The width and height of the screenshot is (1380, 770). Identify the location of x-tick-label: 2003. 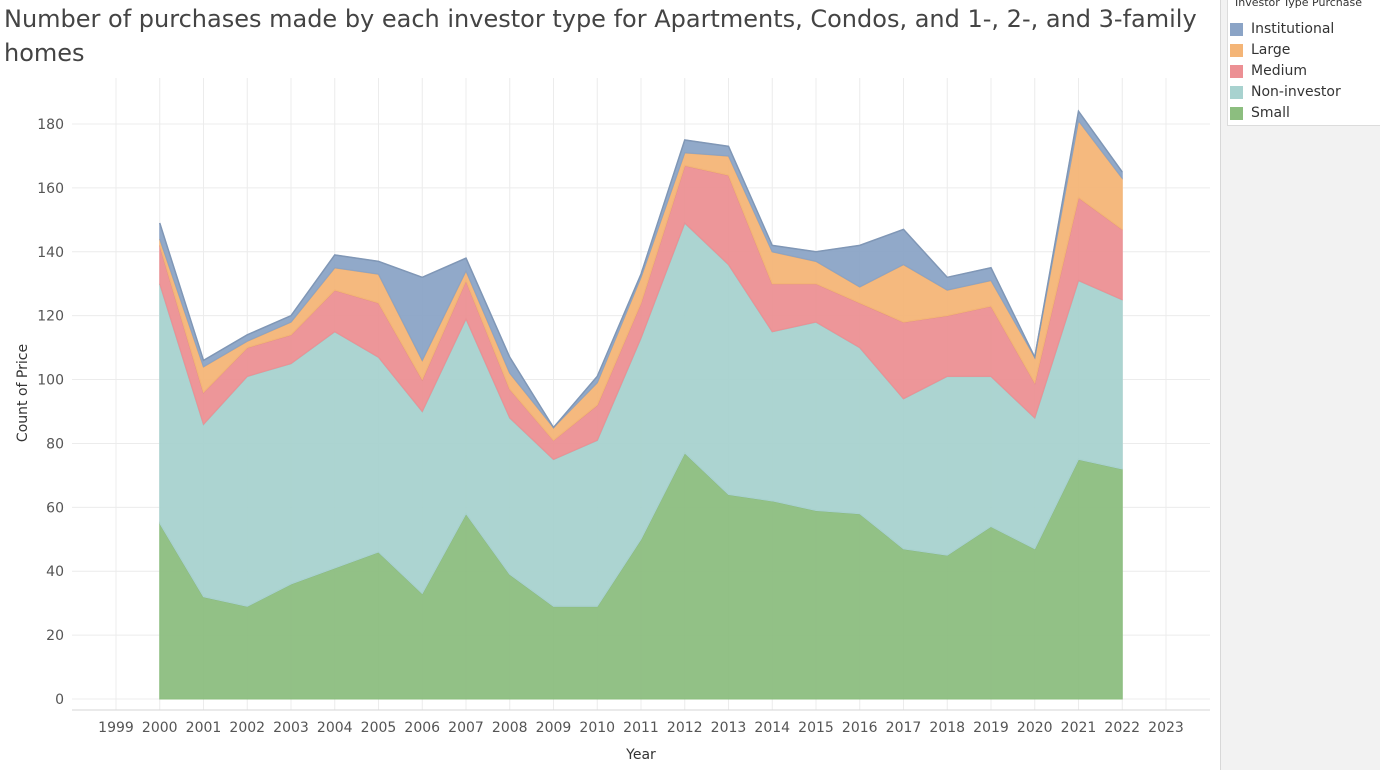
(291, 728).